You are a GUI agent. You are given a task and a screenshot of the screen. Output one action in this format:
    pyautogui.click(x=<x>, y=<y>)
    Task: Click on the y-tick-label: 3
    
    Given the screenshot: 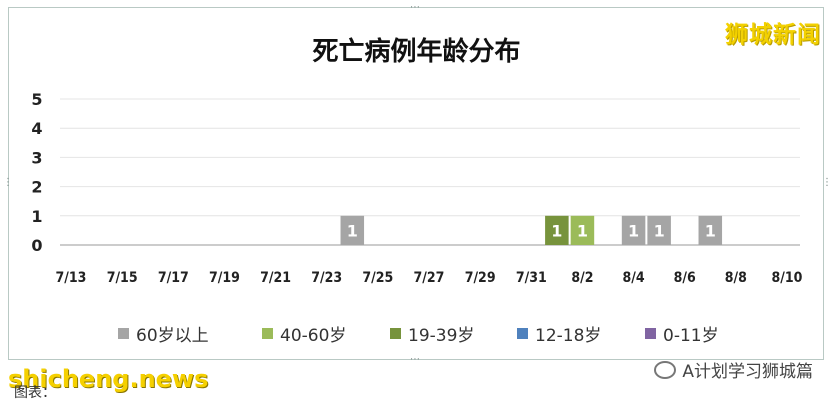 What is the action you would take?
    pyautogui.click(x=36, y=157)
    